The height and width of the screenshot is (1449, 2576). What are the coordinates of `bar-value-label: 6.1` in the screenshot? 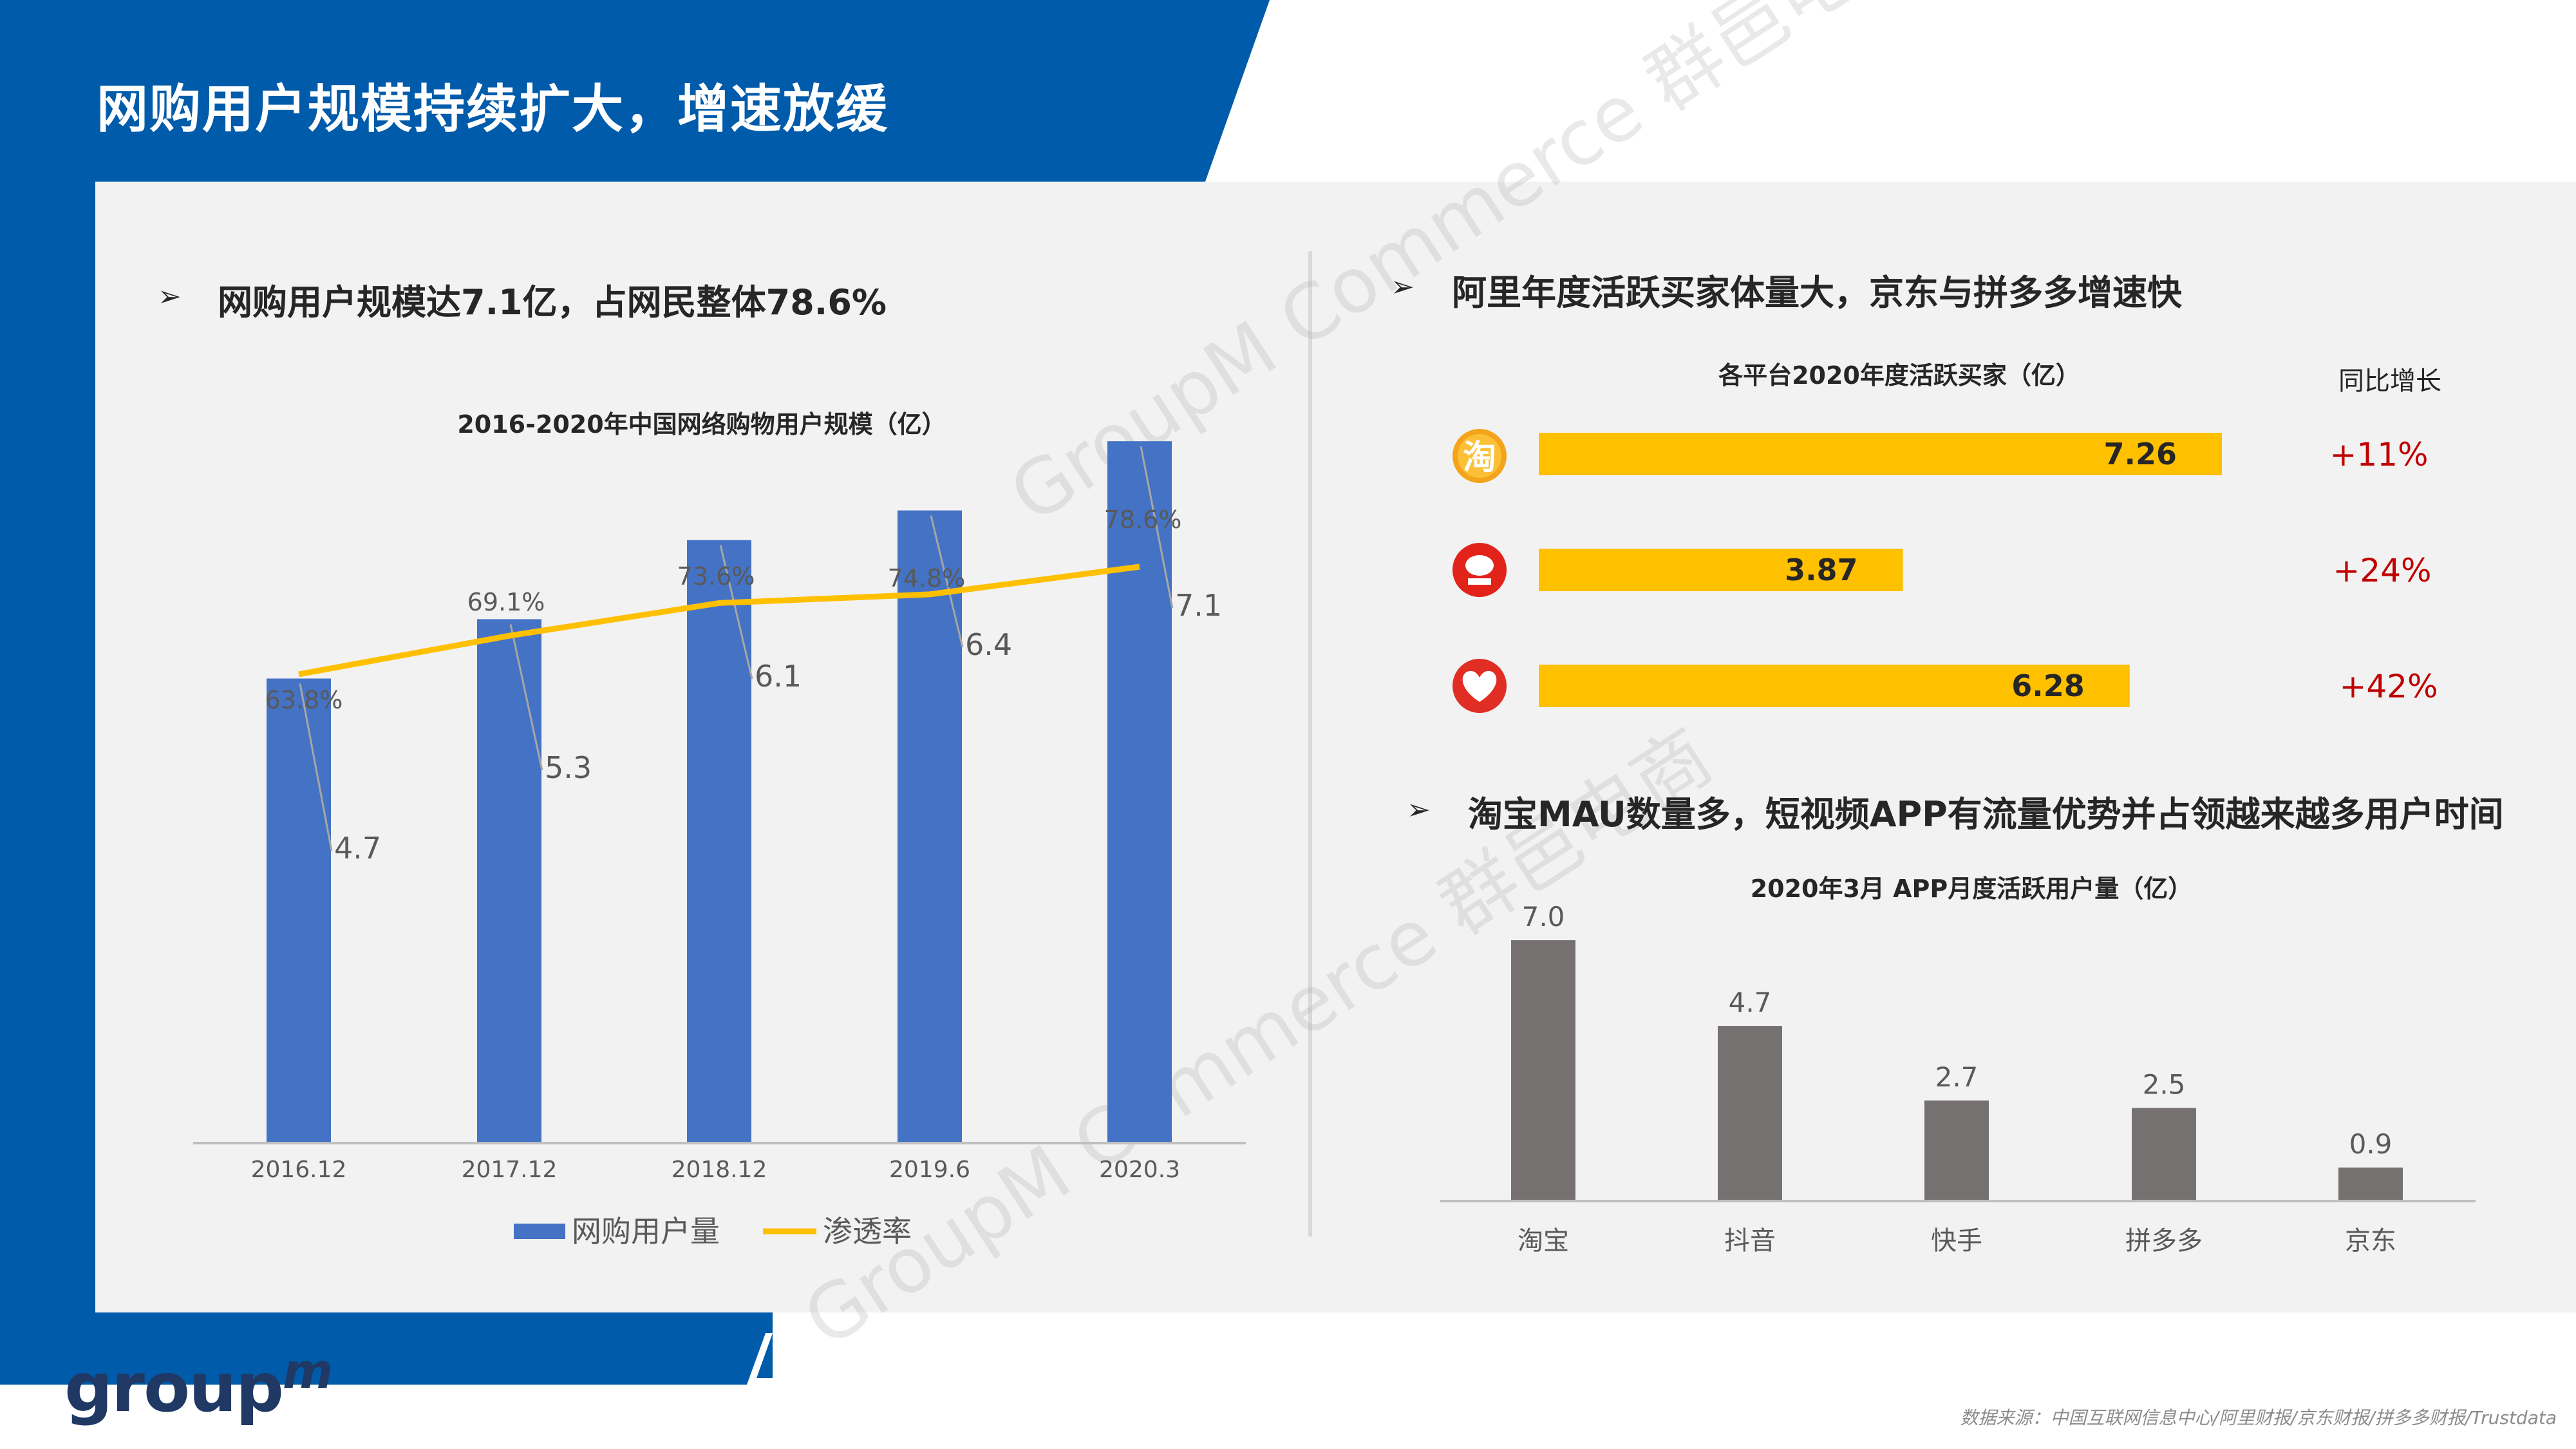 It's located at (778, 677).